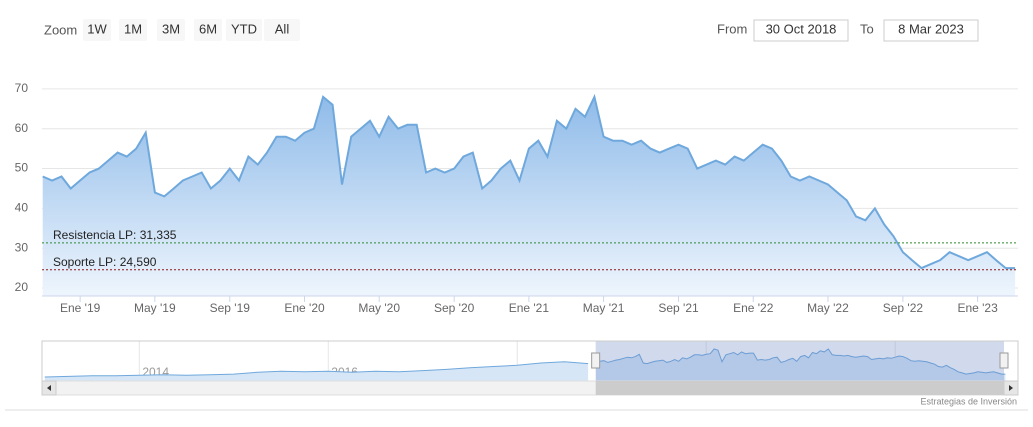  I want to click on x-tick-label: Sep '20, so click(454, 308).